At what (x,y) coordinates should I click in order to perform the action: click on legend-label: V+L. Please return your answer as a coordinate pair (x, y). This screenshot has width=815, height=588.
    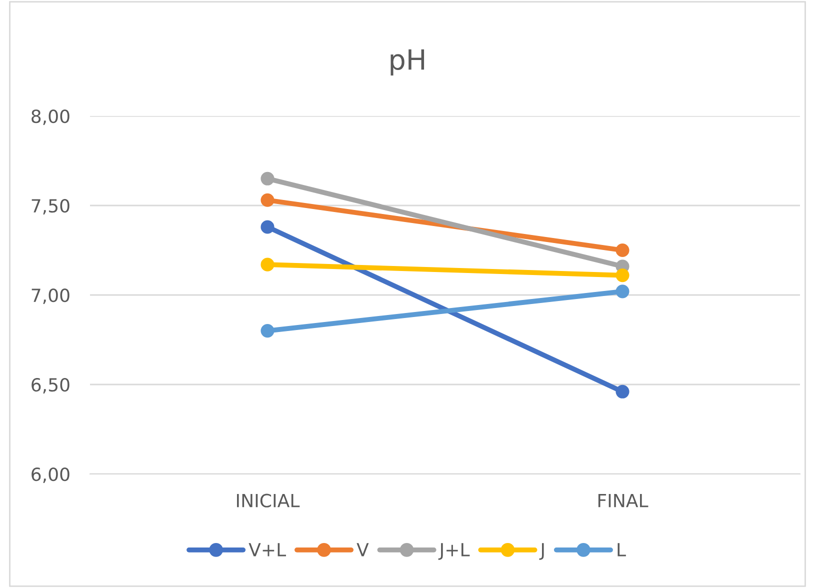
    Looking at the image, I should click on (267, 549).